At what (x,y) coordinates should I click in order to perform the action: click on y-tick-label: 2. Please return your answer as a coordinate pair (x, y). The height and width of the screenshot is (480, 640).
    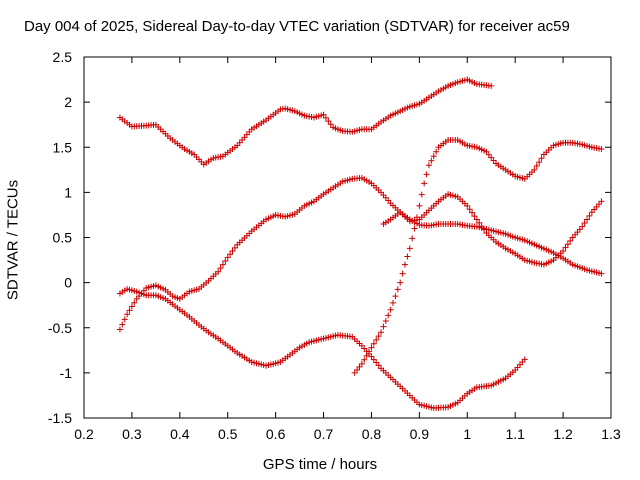
    Looking at the image, I should click on (68, 102).